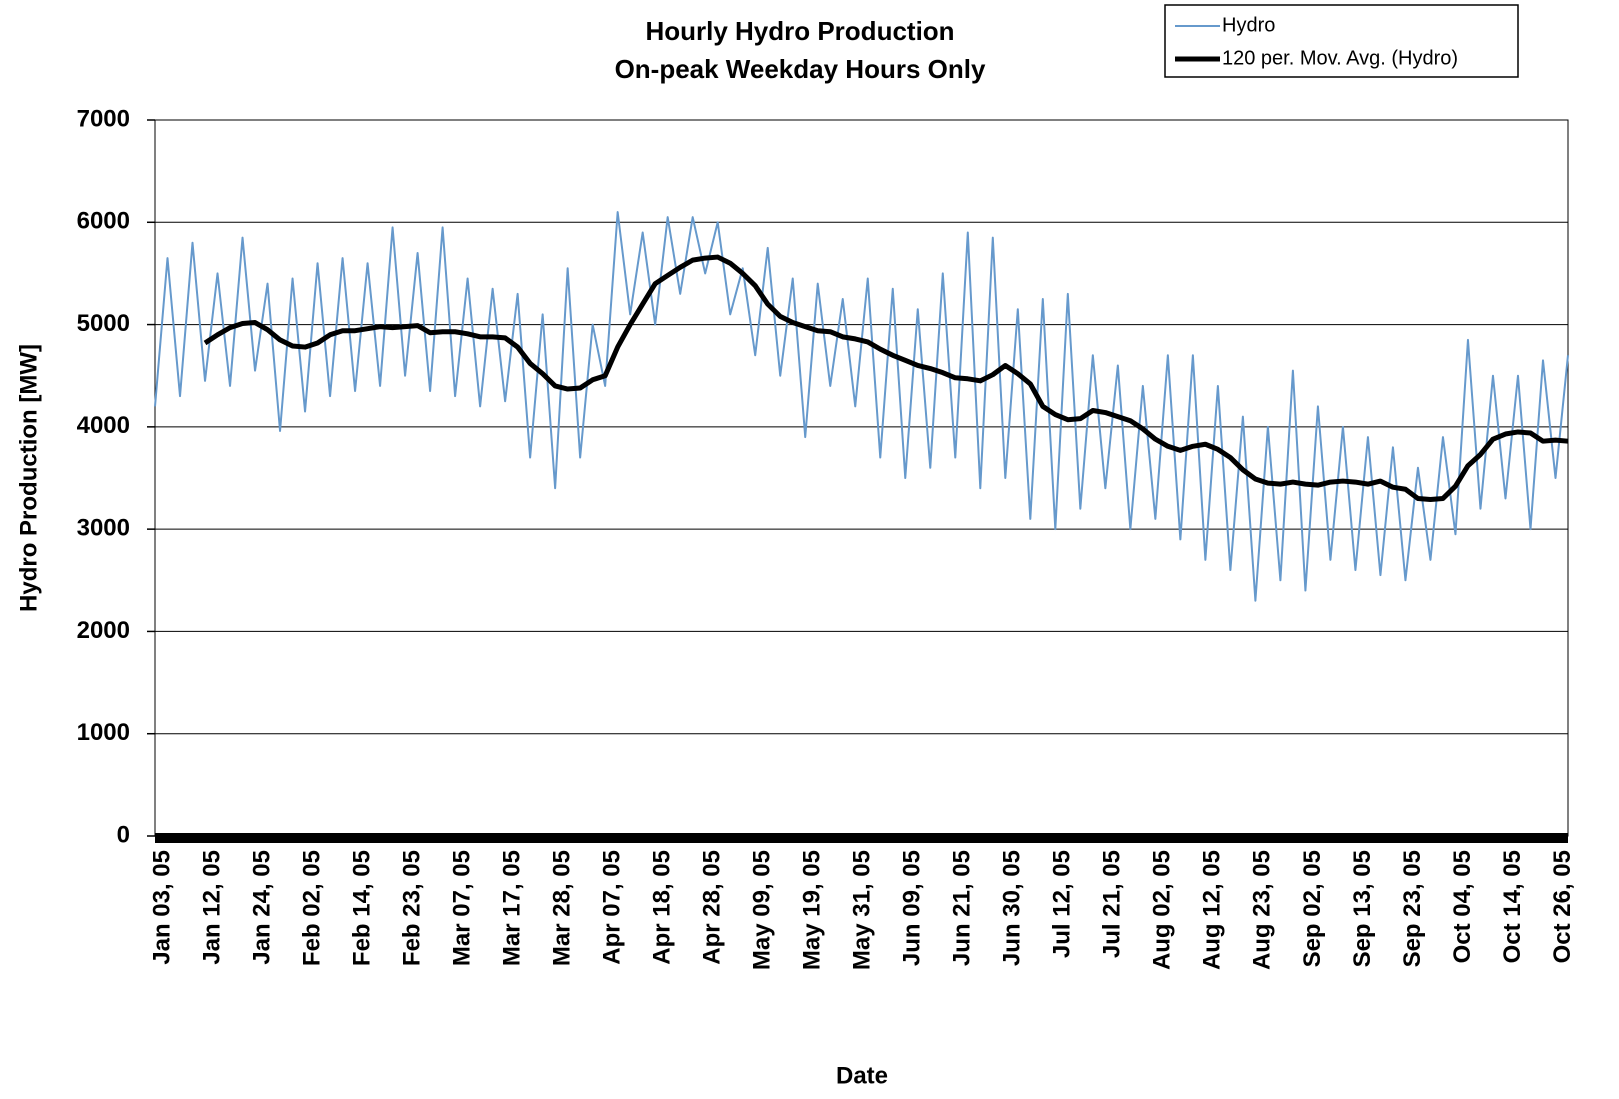 The height and width of the screenshot is (1099, 1619). Describe the element at coordinates (800, 69) in the screenshot. I see `chart-subtitle: On-peak Weekday Hours Only` at that location.